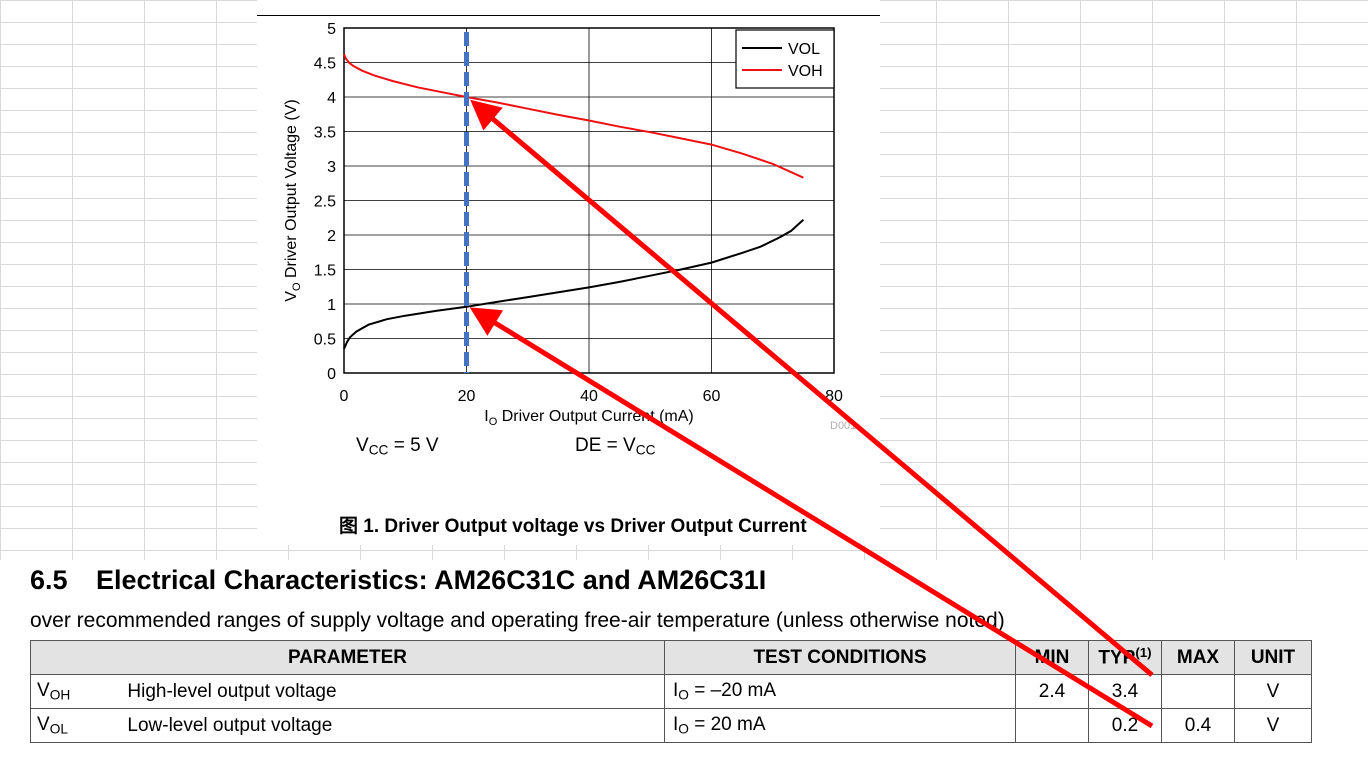  I want to click on y-tick-label: 1, so click(331, 305).